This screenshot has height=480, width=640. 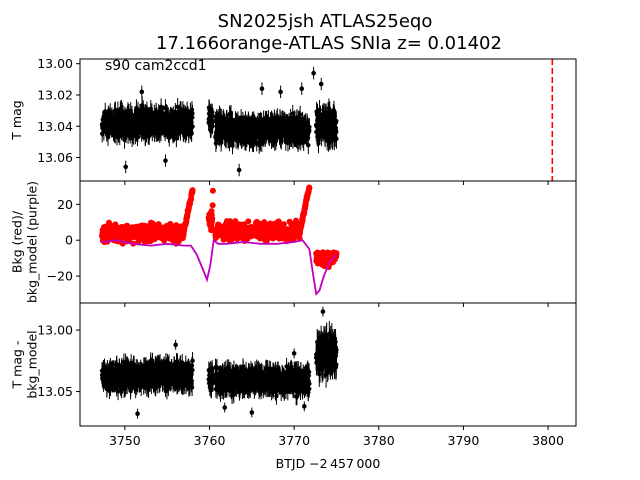 I want to click on chart-title-line2: 17.166orange-ATLAS SNIa z= 0.01402, so click(x=329, y=43).